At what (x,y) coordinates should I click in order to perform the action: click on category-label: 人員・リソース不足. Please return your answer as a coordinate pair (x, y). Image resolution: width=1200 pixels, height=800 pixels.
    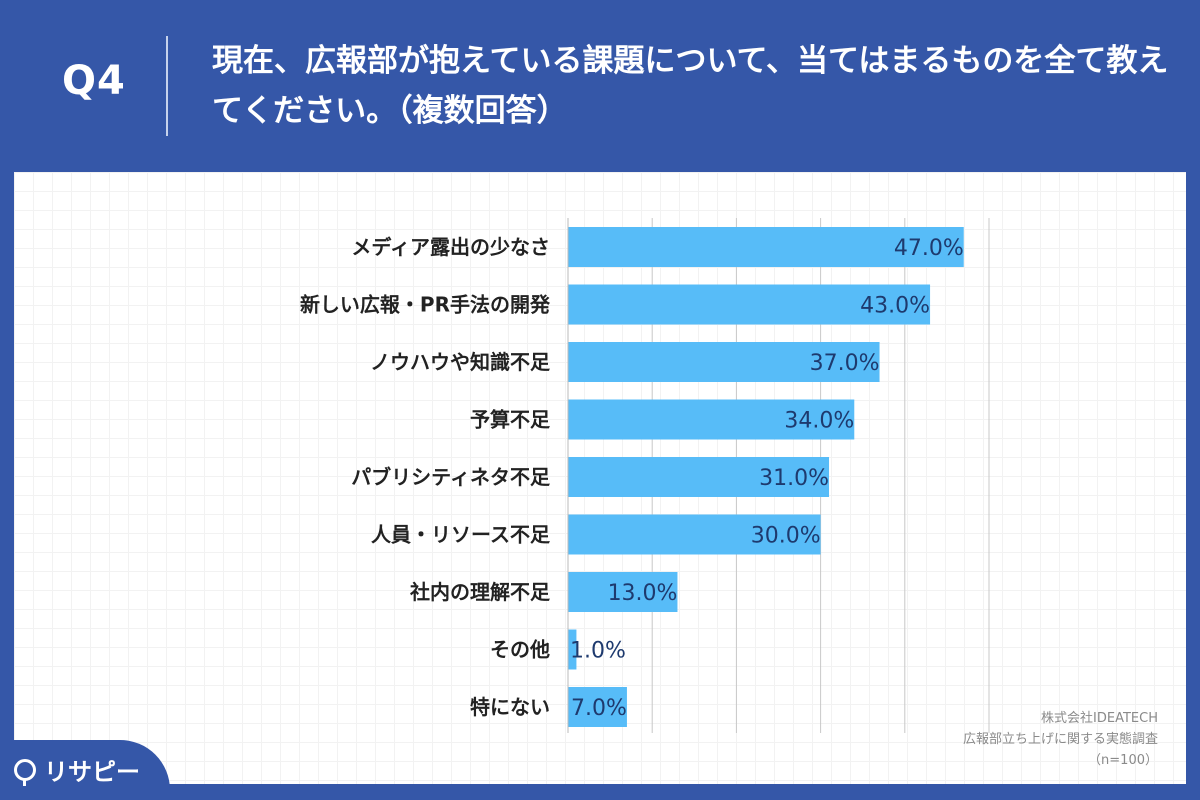
    Looking at the image, I should click on (461, 535).